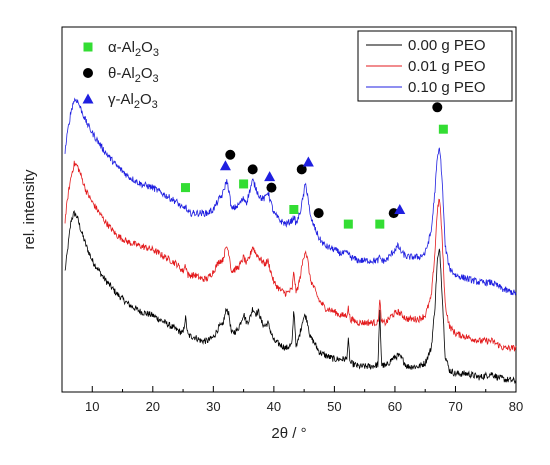 The image size is (550, 465). I want to click on x-tick-label-20: 20, so click(153, 406).